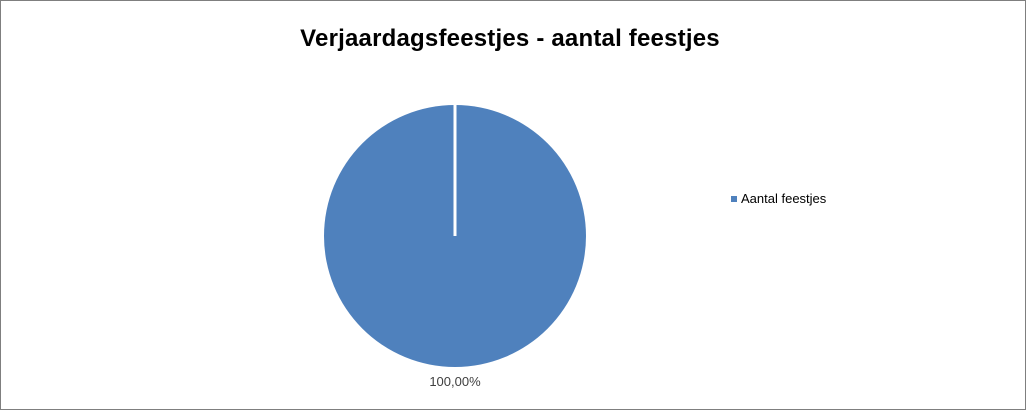 The image size is (1028, 411). I want to click on chart-title: Verjaardagsfeestjes - aantal feestjes, so click(510, 38).